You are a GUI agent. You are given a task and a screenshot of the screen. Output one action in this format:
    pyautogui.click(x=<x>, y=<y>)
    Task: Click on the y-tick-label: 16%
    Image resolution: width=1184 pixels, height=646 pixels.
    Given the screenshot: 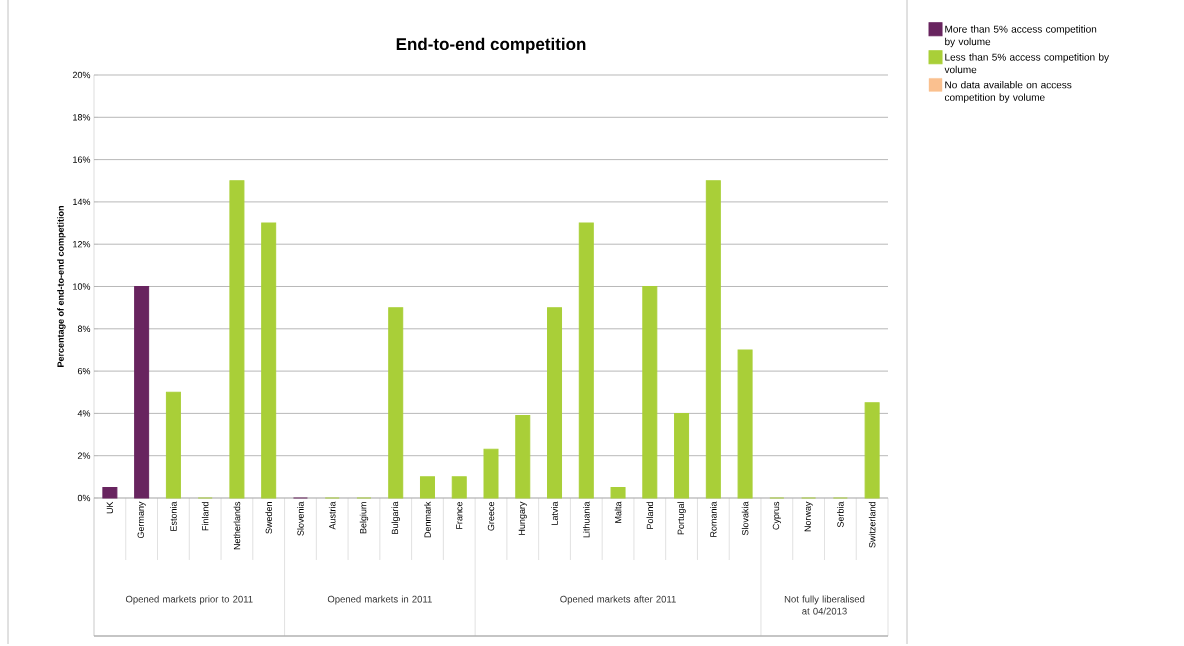 What is the action you would take?
    pyautogui.click(x=82, y=159)
    